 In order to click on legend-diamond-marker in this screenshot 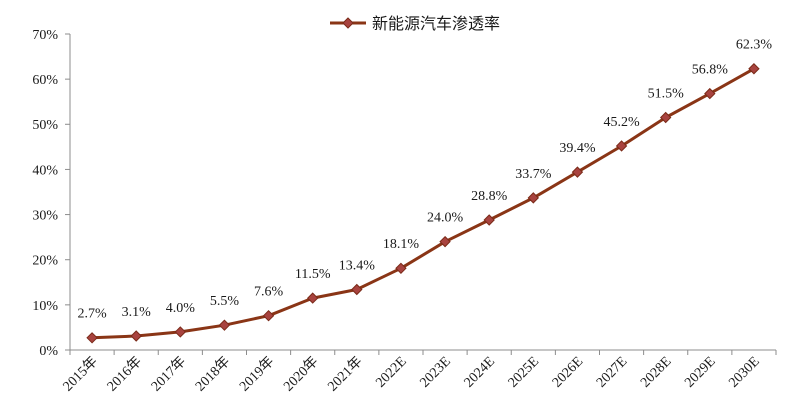, I will do `click(348, 23)`.